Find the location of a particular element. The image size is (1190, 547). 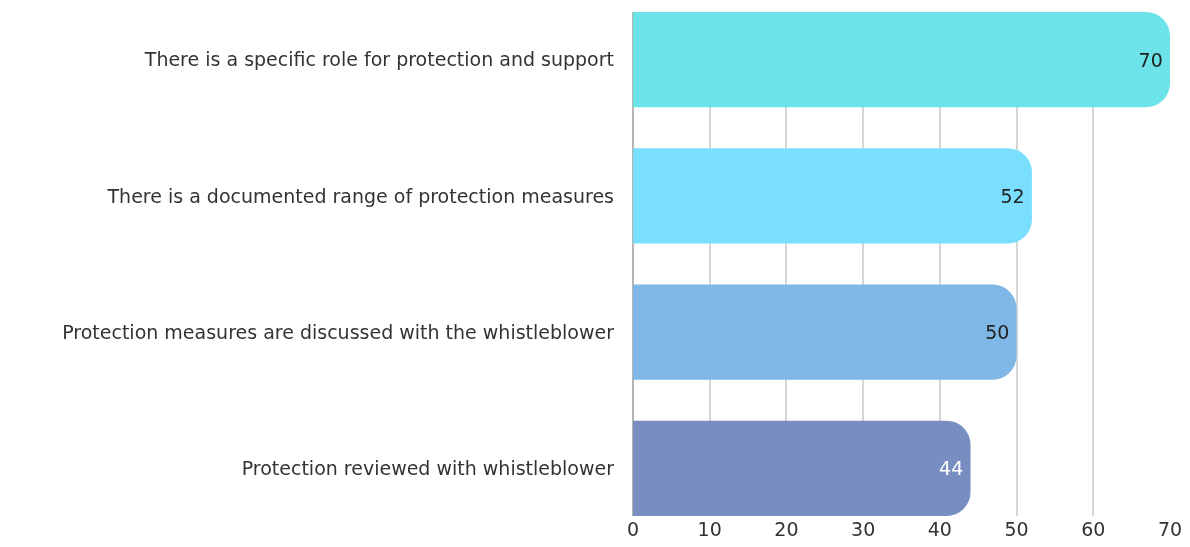

x-tick-label: 20 is located at coordinates (786, 529).